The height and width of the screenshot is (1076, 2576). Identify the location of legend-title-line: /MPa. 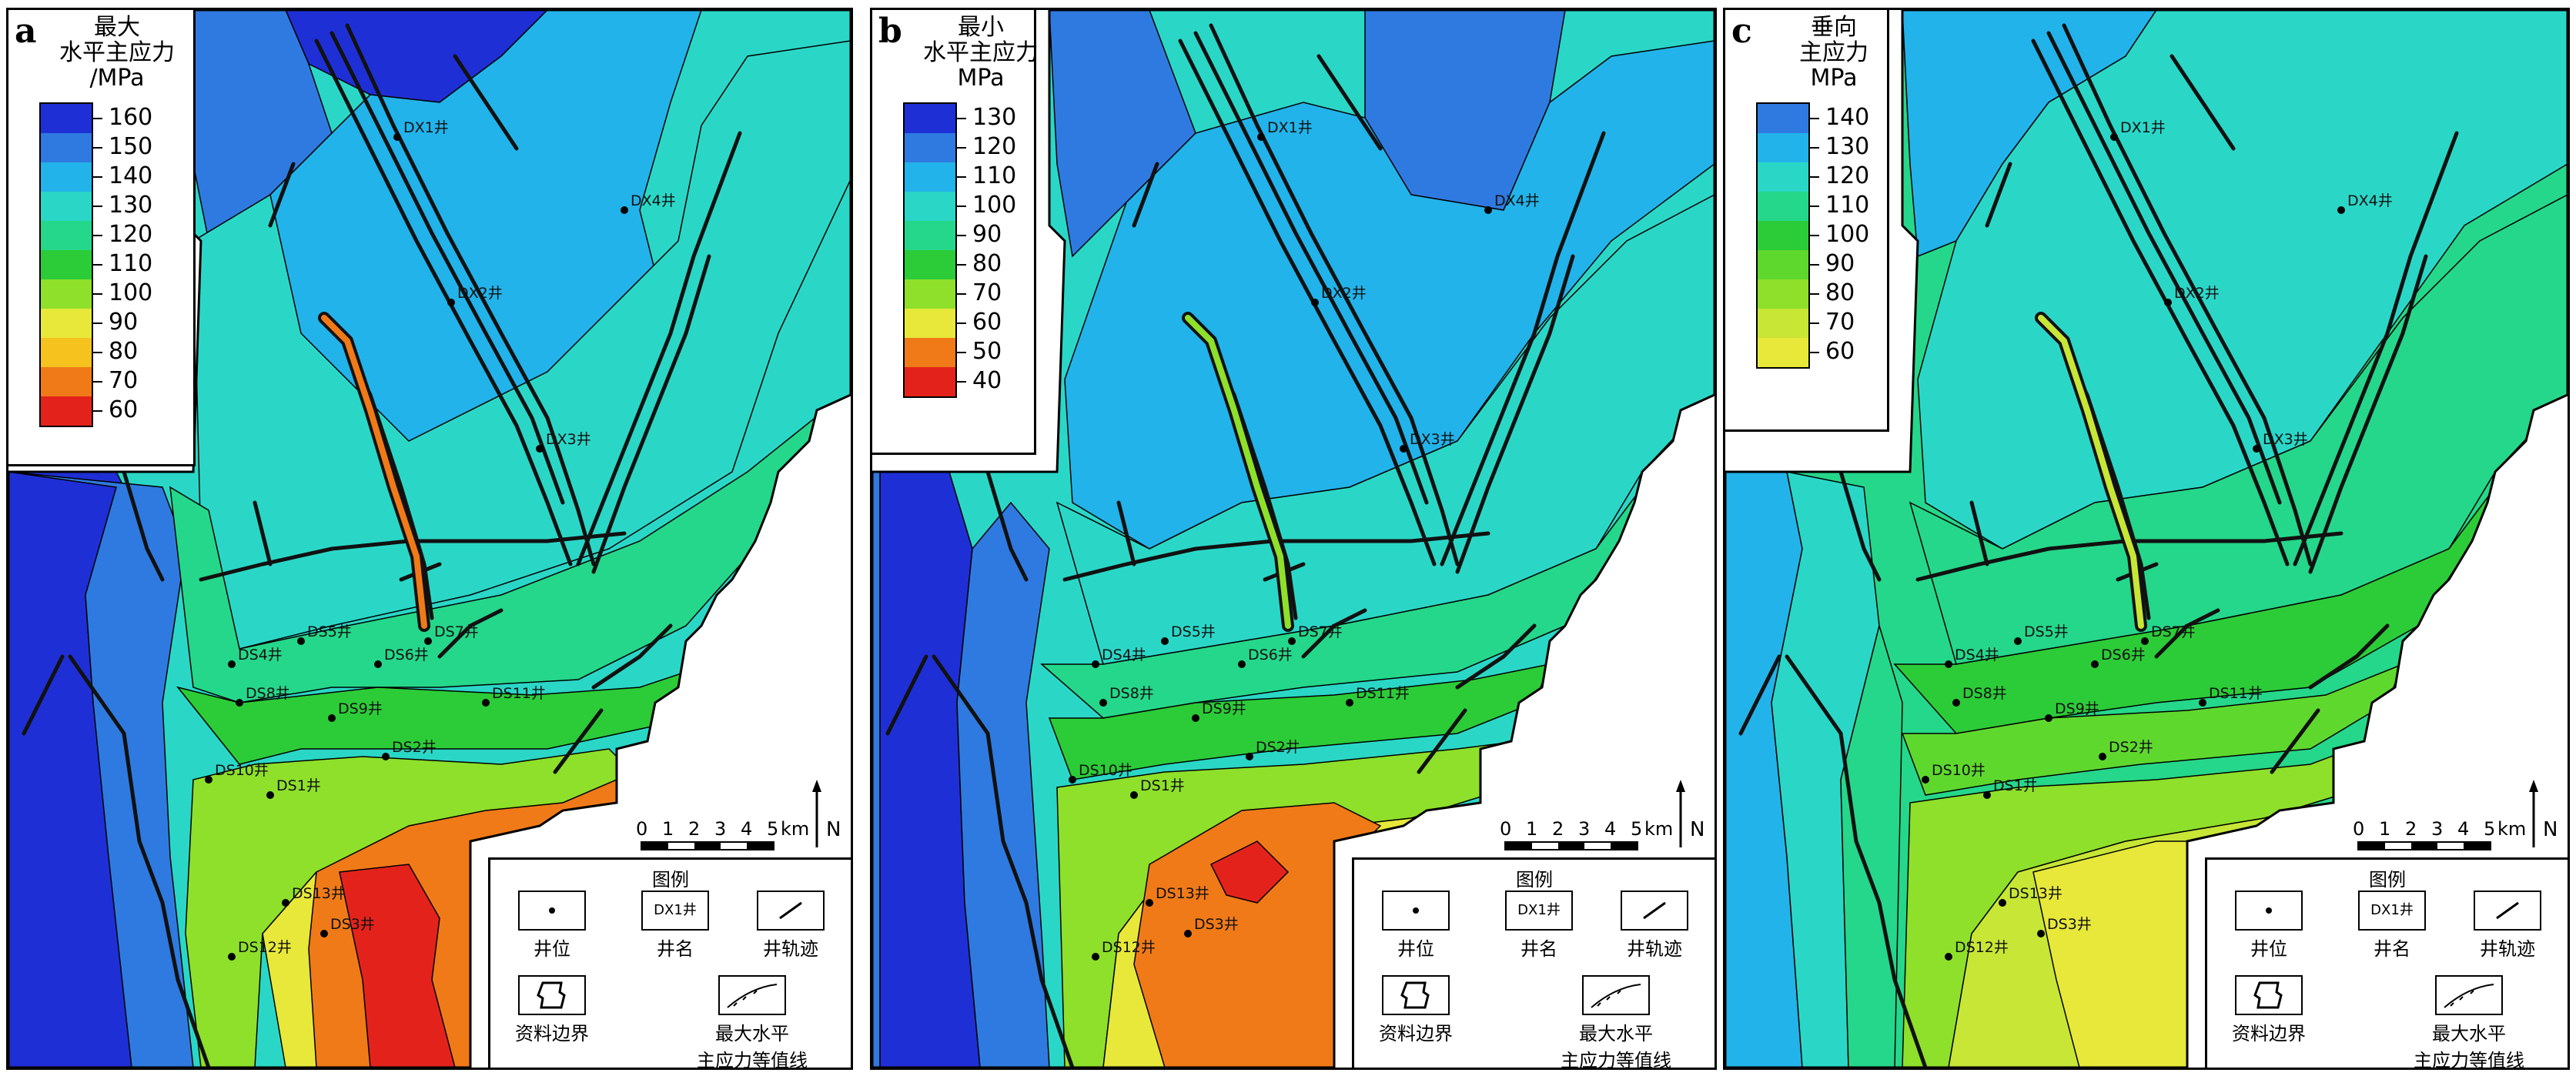
(117, 78).